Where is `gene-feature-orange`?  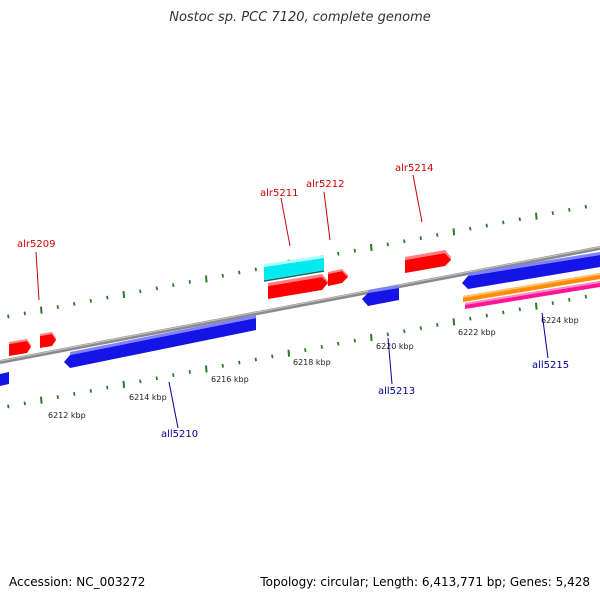
gene-feature-orange is located at coordinates (531, 287).